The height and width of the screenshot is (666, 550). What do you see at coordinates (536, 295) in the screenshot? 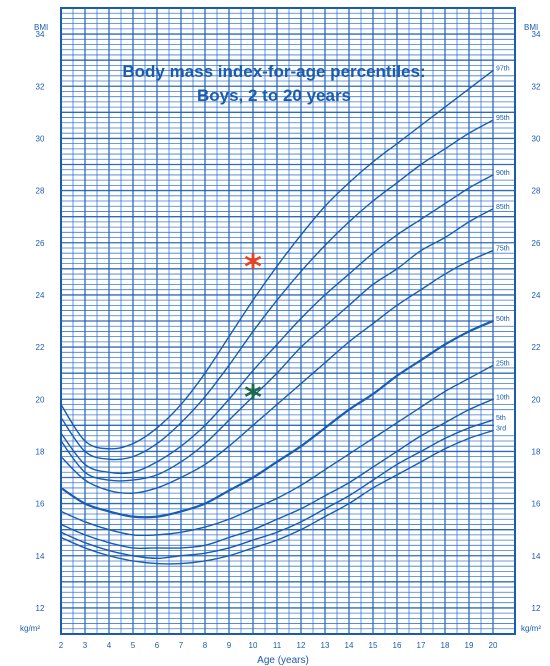
I see `y-tick-label-right: 24` at bounding box center [536, 295].